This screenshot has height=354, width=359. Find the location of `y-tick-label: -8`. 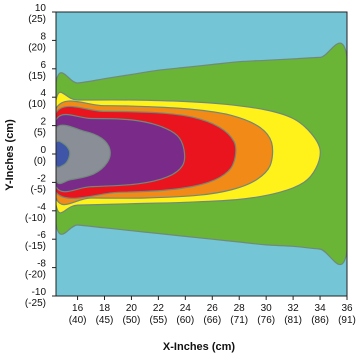

y-tick-label: -8 is located at coordinates (41, 264).